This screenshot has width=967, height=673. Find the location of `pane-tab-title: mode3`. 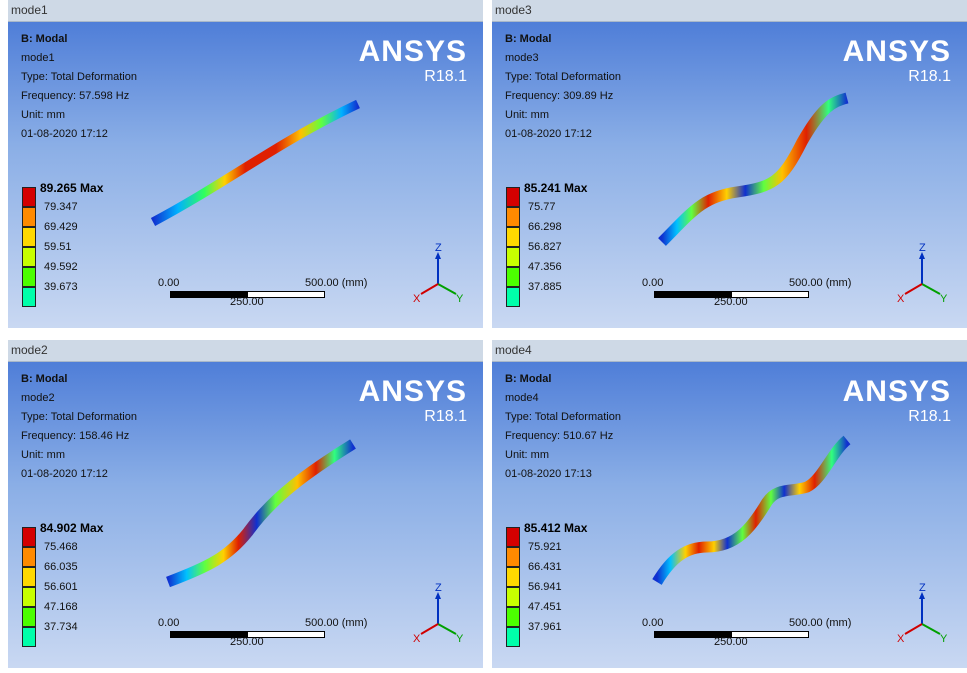

pane-tab-title: mode3 is located at coordinates (729, 11).